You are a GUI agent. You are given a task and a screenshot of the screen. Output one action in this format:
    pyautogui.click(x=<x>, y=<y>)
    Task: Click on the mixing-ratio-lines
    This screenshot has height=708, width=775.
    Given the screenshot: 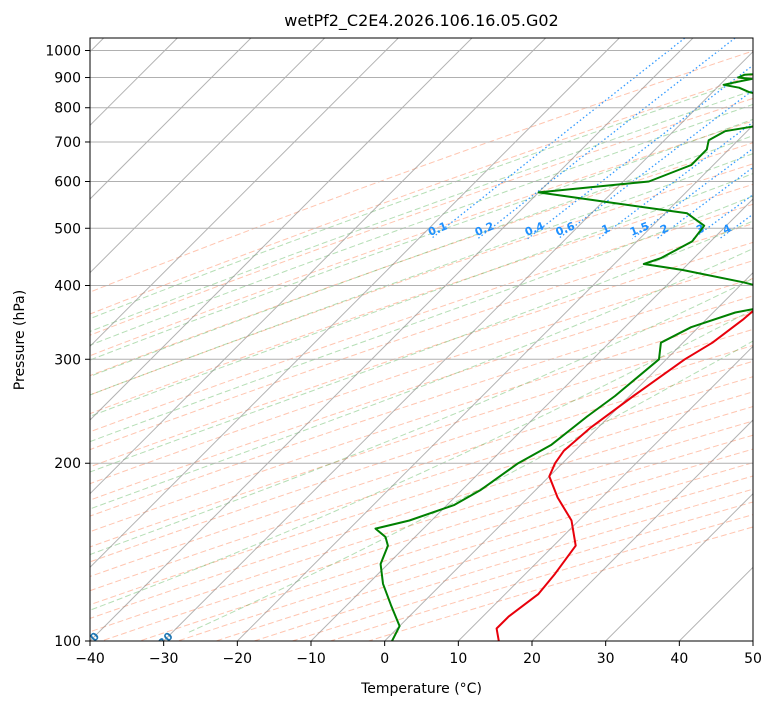 What is the action you would take?
    pyautogui.click(x=602, y=138)
    